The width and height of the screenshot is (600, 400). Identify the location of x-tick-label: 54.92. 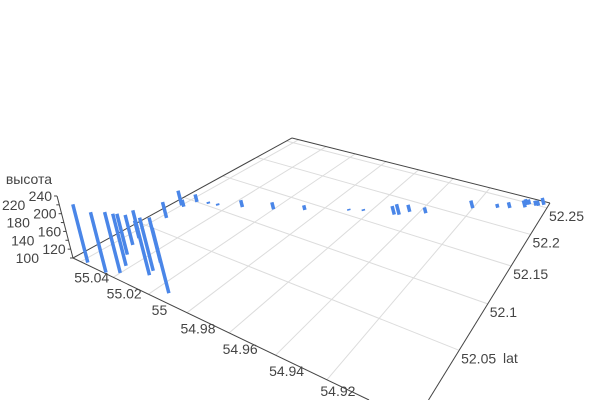
(337, 391).